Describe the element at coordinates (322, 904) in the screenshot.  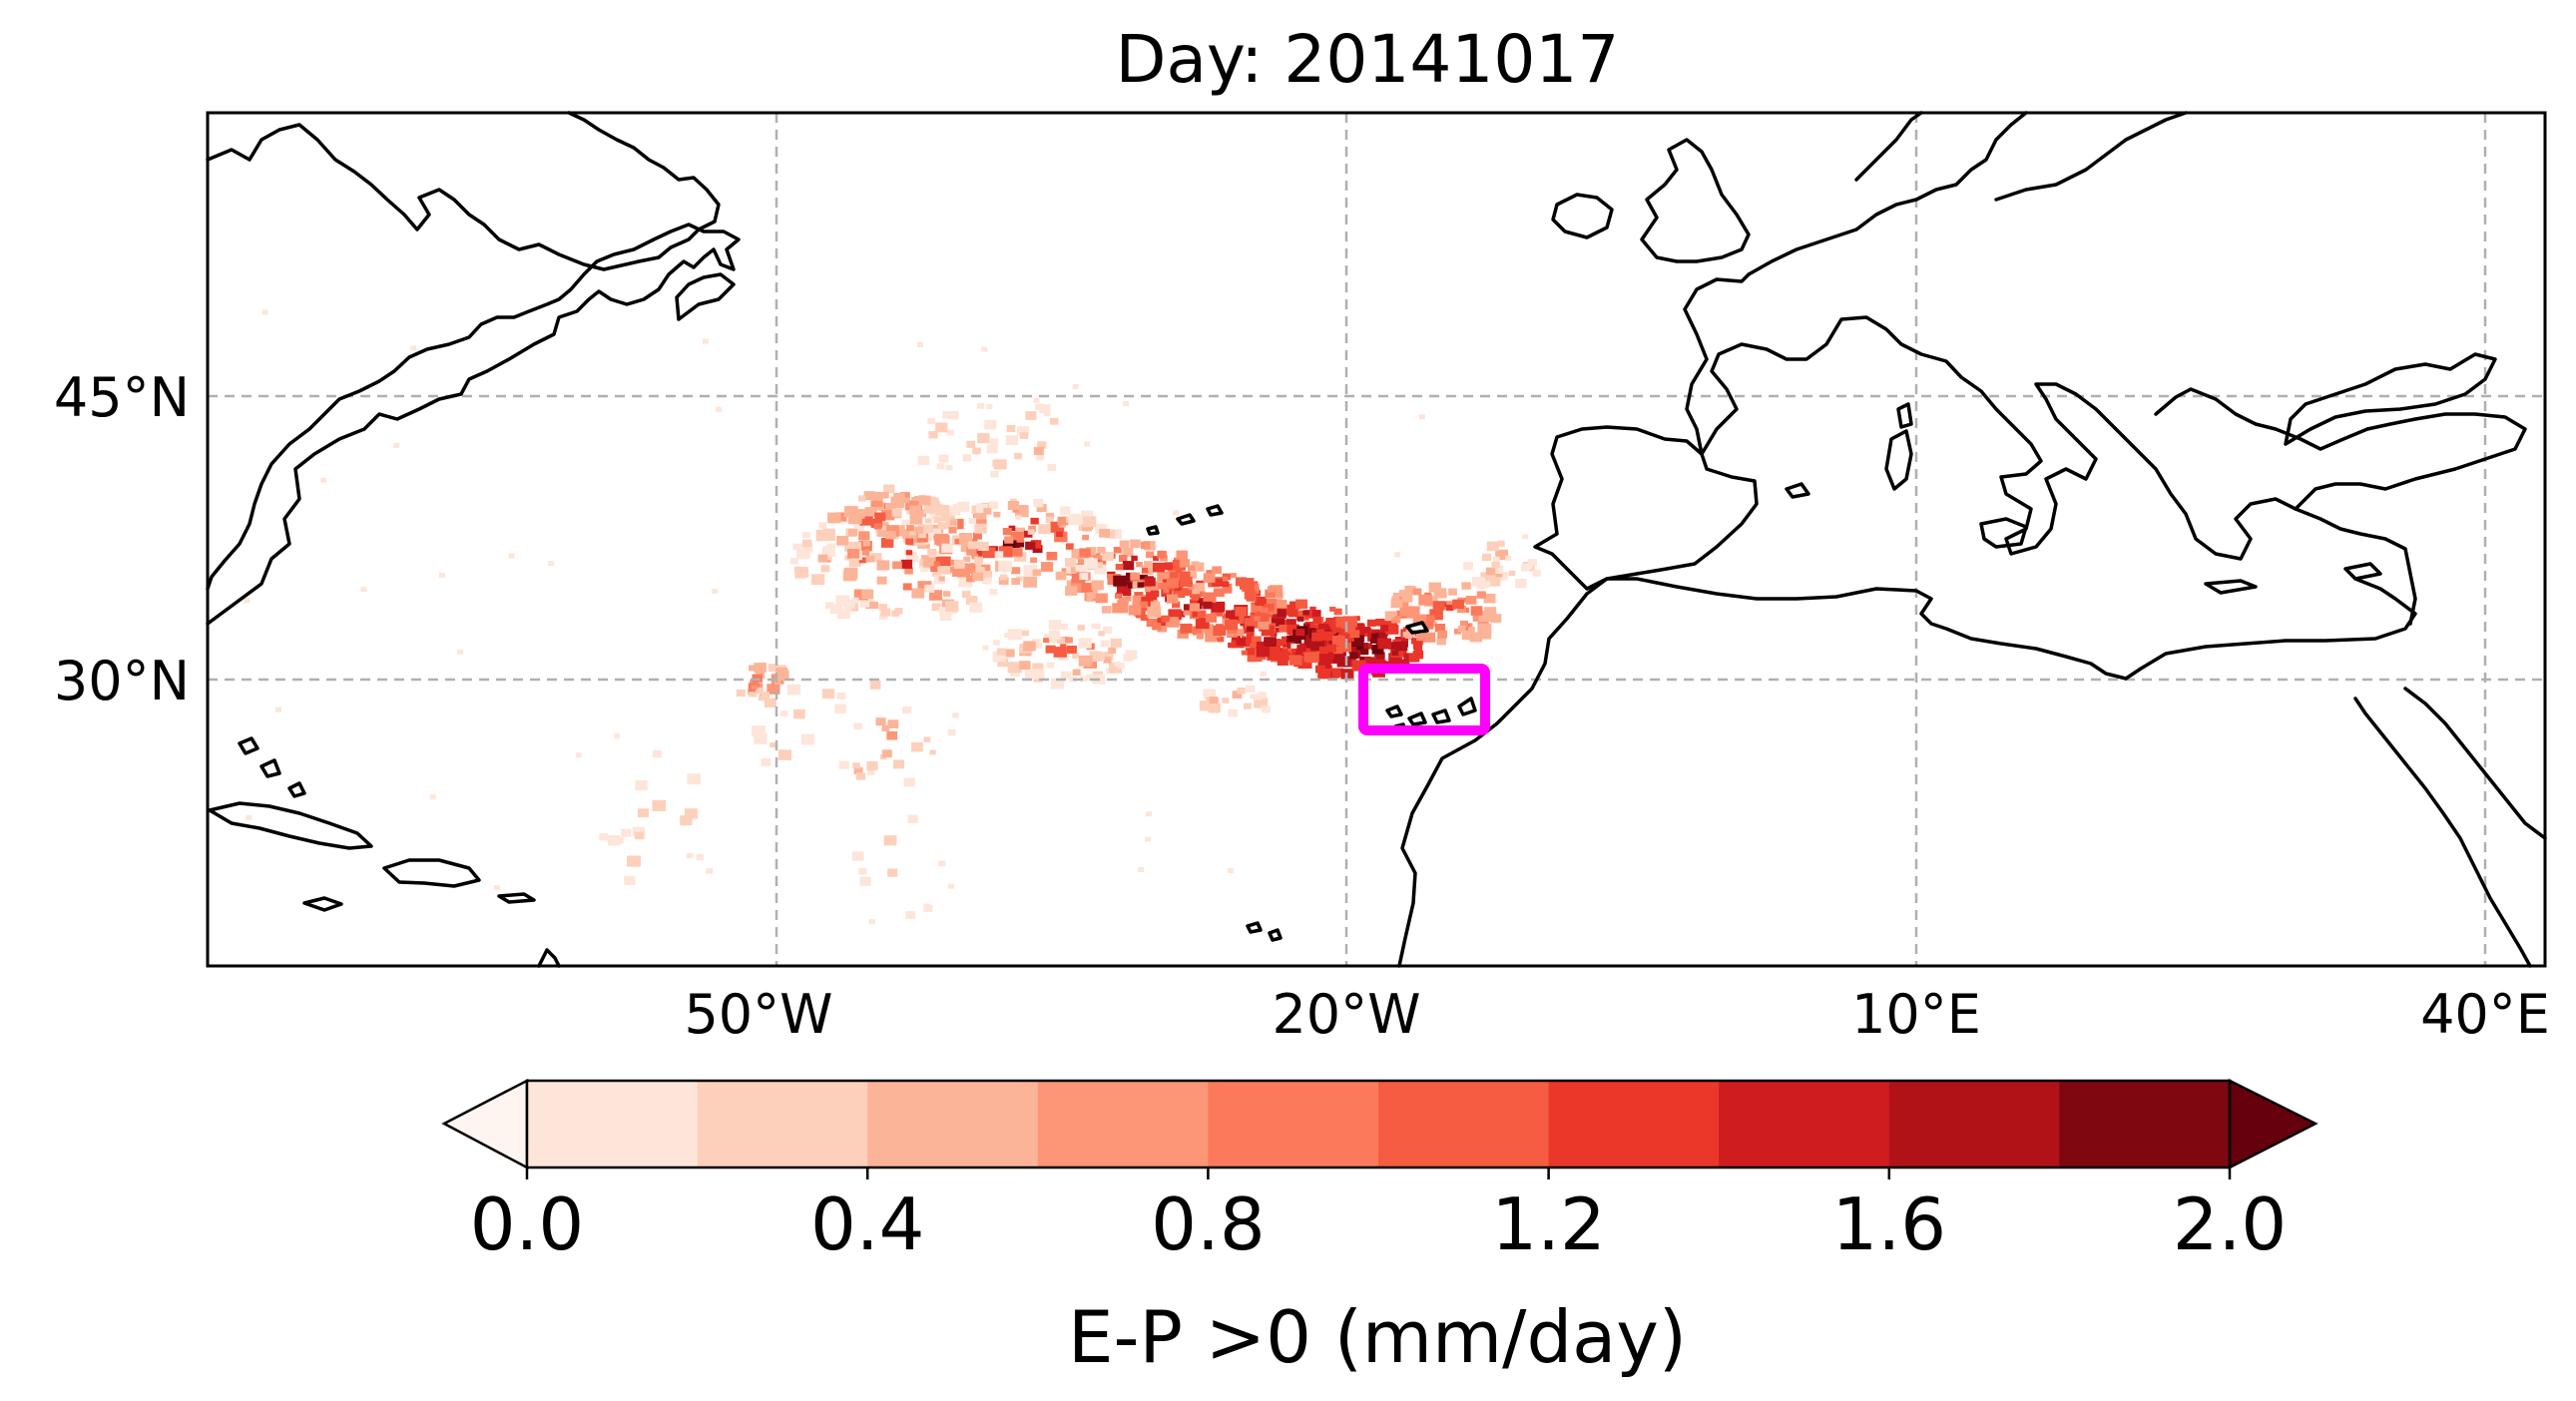
I see `coast-jamaica` at that location.